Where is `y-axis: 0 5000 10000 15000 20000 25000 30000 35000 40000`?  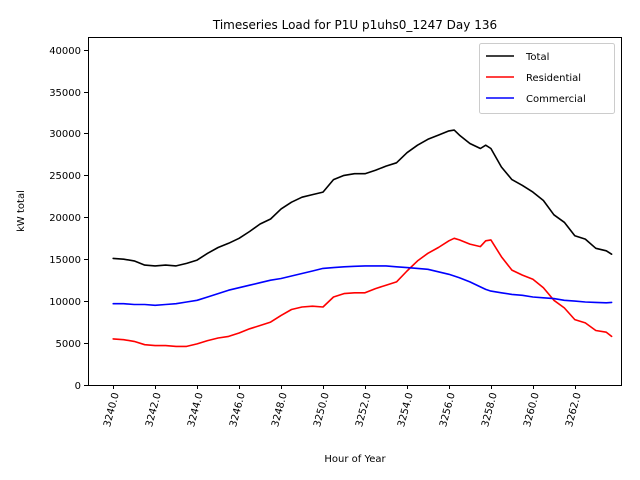
y-axis: 0 5000 10000 15000 20000 25000 30000 35000 40000 is located at coordinates (68, 219).